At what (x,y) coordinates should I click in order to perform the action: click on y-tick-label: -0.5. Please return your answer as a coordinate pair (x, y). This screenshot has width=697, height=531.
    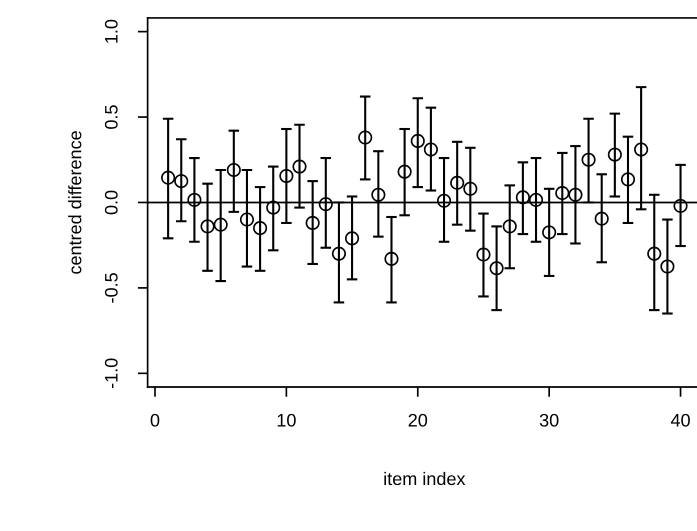
    Looking at the image, I should click on (111, 288).